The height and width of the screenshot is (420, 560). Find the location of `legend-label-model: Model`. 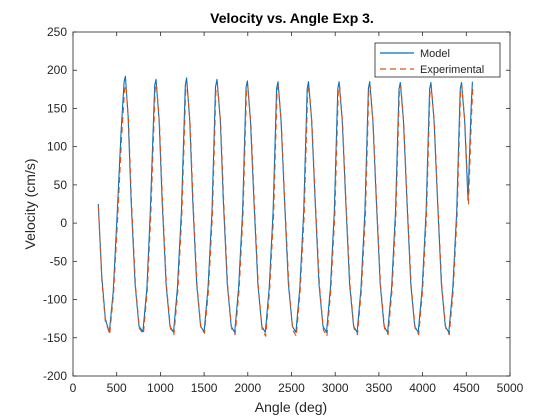

legend-label-model: Model is located at coordinates (435, 54).